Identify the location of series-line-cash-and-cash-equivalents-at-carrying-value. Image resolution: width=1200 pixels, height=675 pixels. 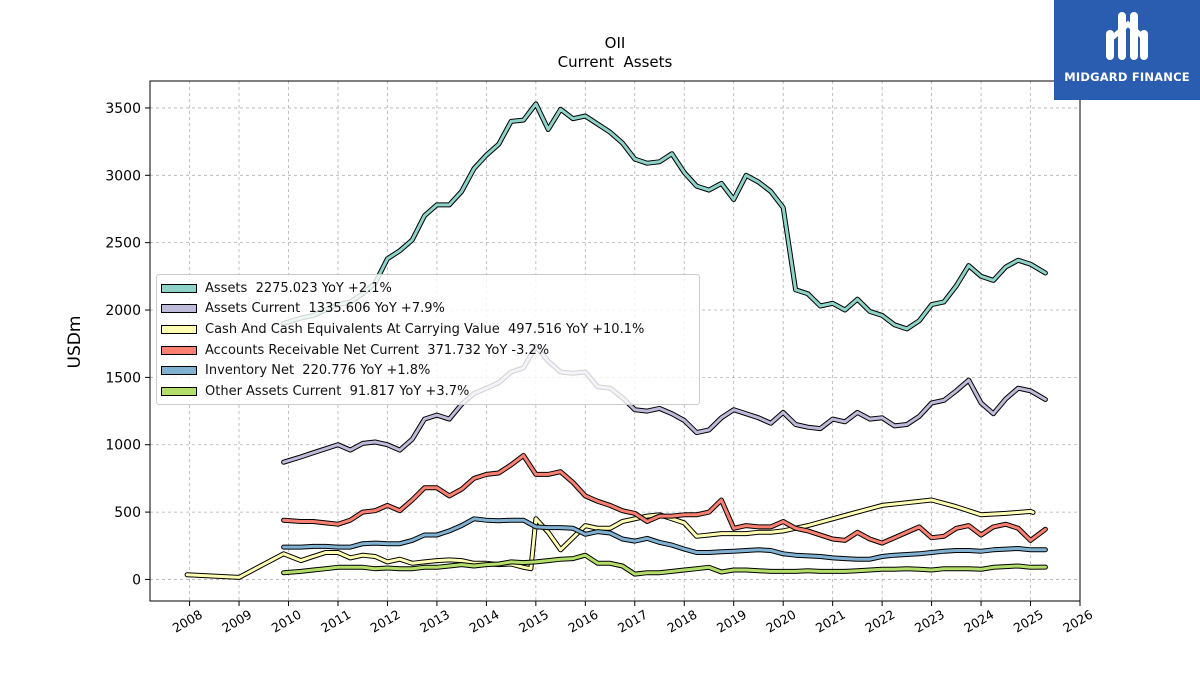
(610, 538).